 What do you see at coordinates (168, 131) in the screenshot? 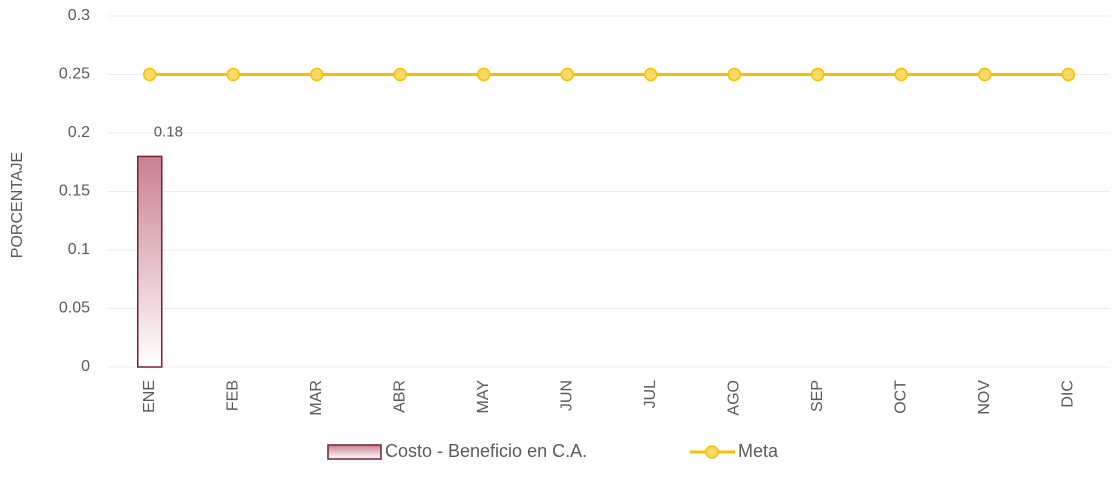
I see `data-label: 0.18` at bounding box center [168, 131].